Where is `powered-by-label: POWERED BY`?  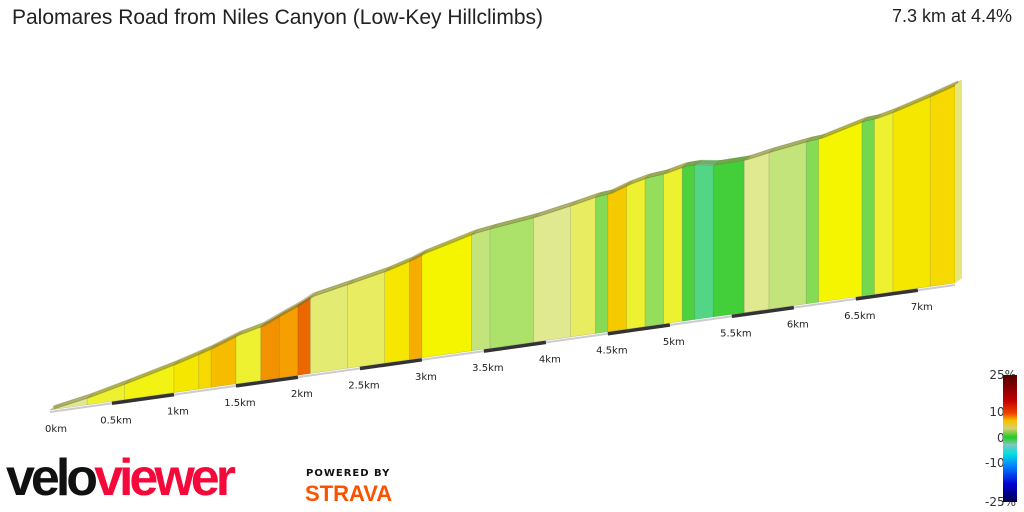 powered-by-label: POWERED BY is located at coordinates (348, 473).